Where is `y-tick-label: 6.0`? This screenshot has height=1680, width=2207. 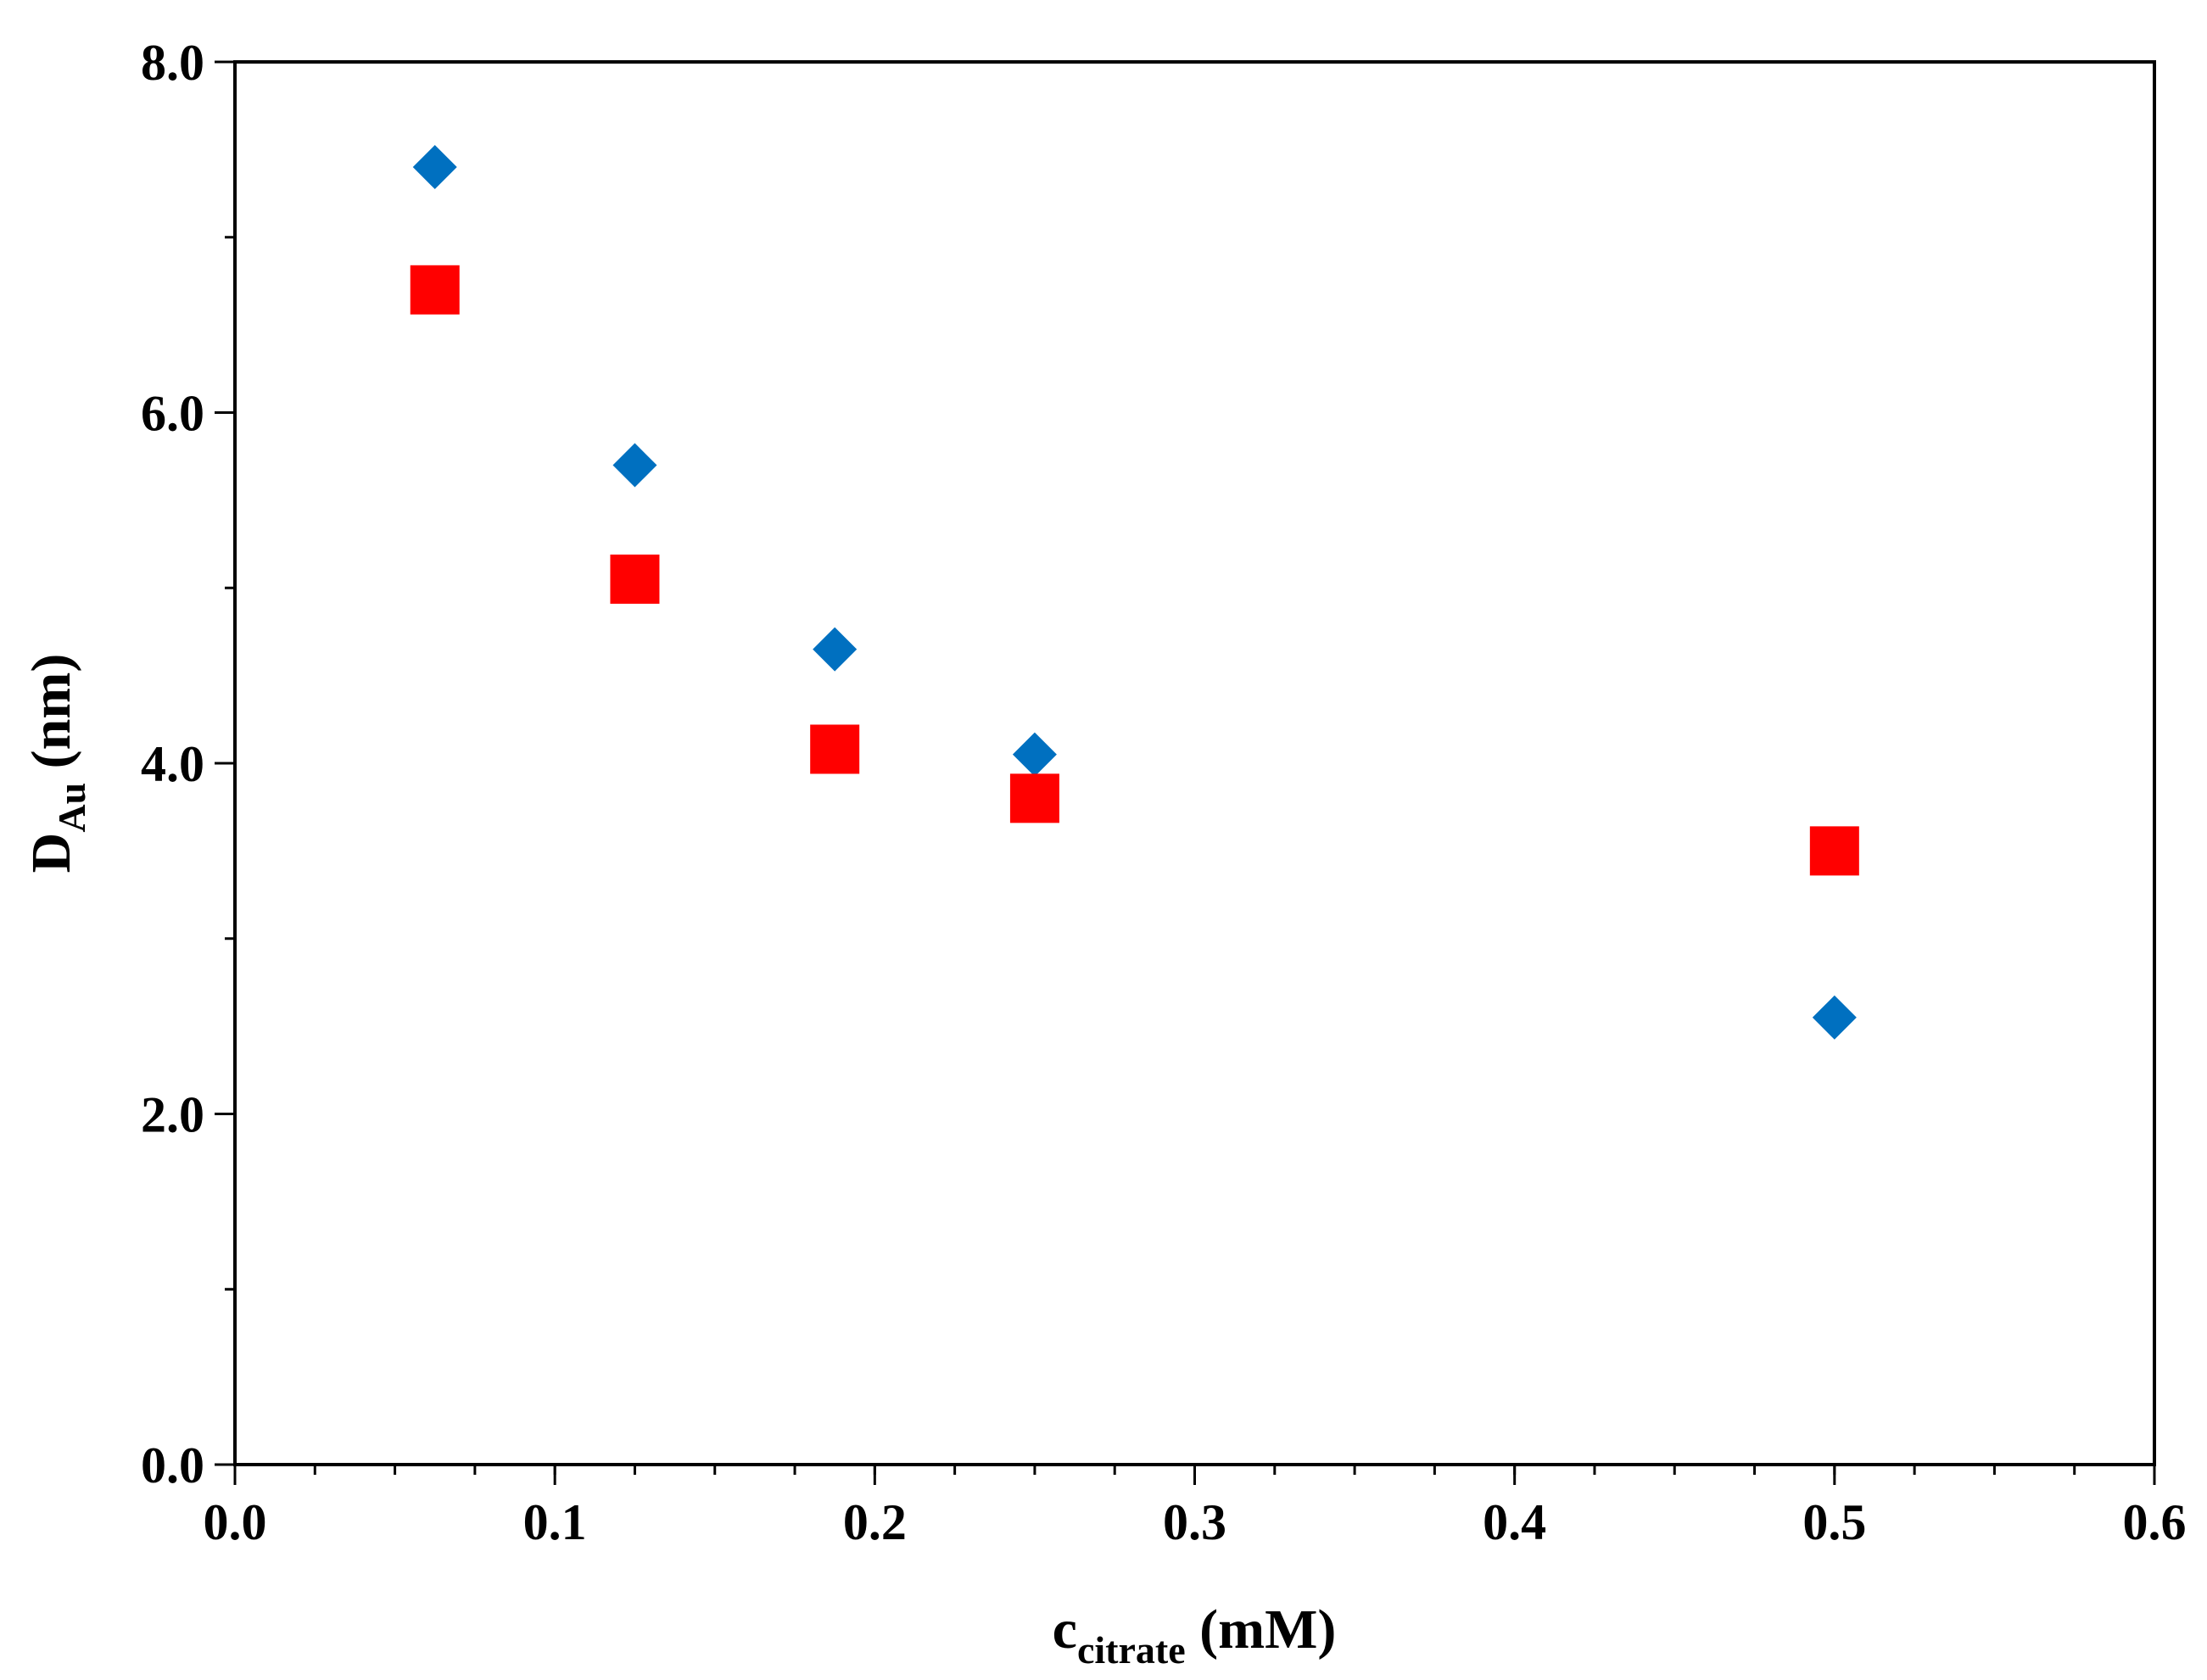
y-tick-label: 6.0 is located at coordinates (172, 414).